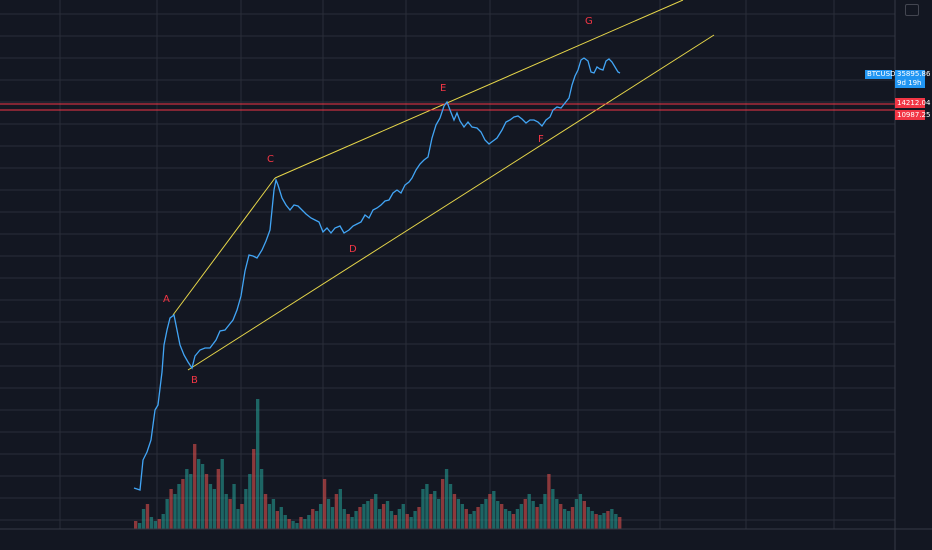  What do you see at coordinates (914, 74) in the screenshot?
I see `current-price-value: 35895.86` at bounding box center [914, 74].